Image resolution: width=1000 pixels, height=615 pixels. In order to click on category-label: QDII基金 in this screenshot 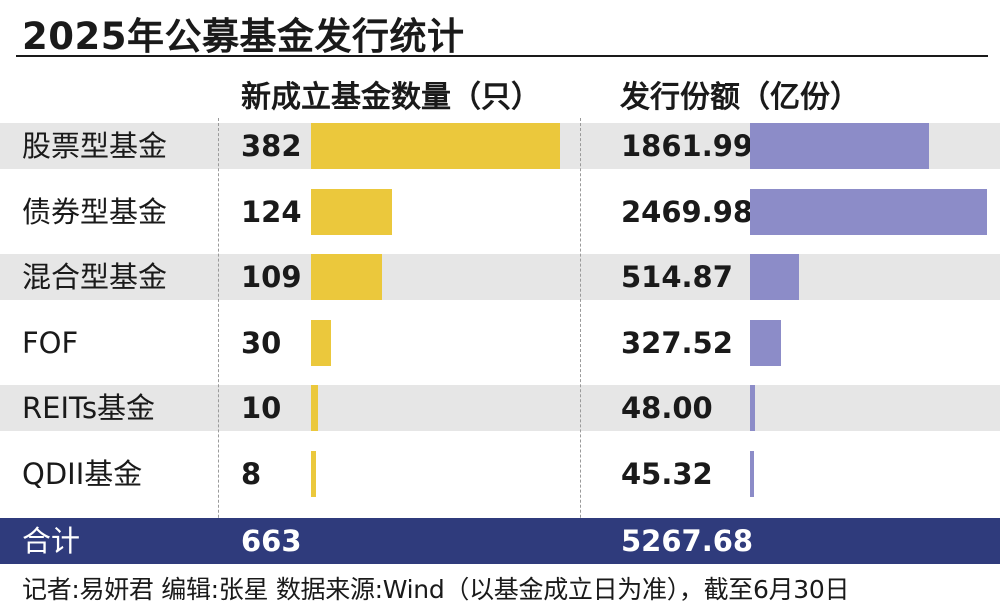, I will do `click(82, 473)`.